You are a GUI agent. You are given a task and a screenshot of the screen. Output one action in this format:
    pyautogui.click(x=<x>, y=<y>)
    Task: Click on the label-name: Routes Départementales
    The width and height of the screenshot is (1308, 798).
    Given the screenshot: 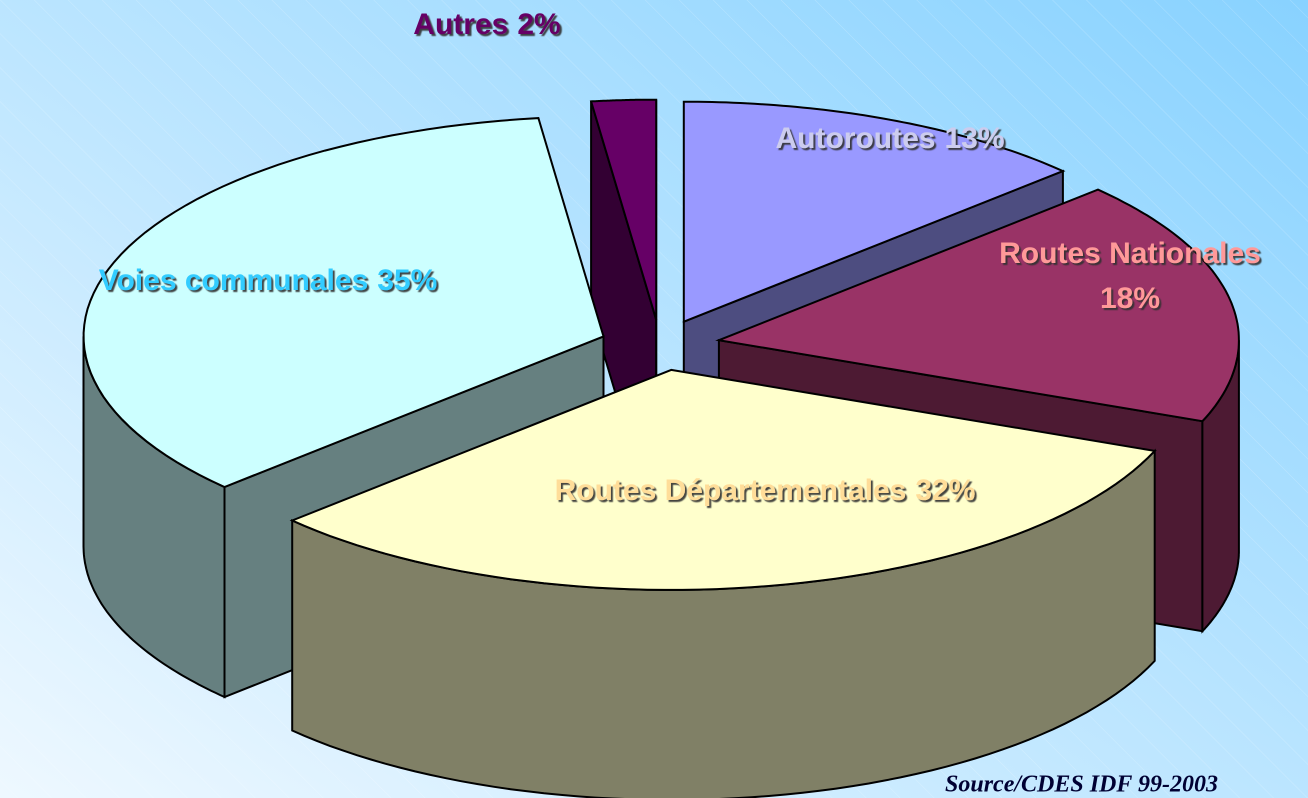 What is the action you would take?
    pyautogui.click(x=731, y=490)
    